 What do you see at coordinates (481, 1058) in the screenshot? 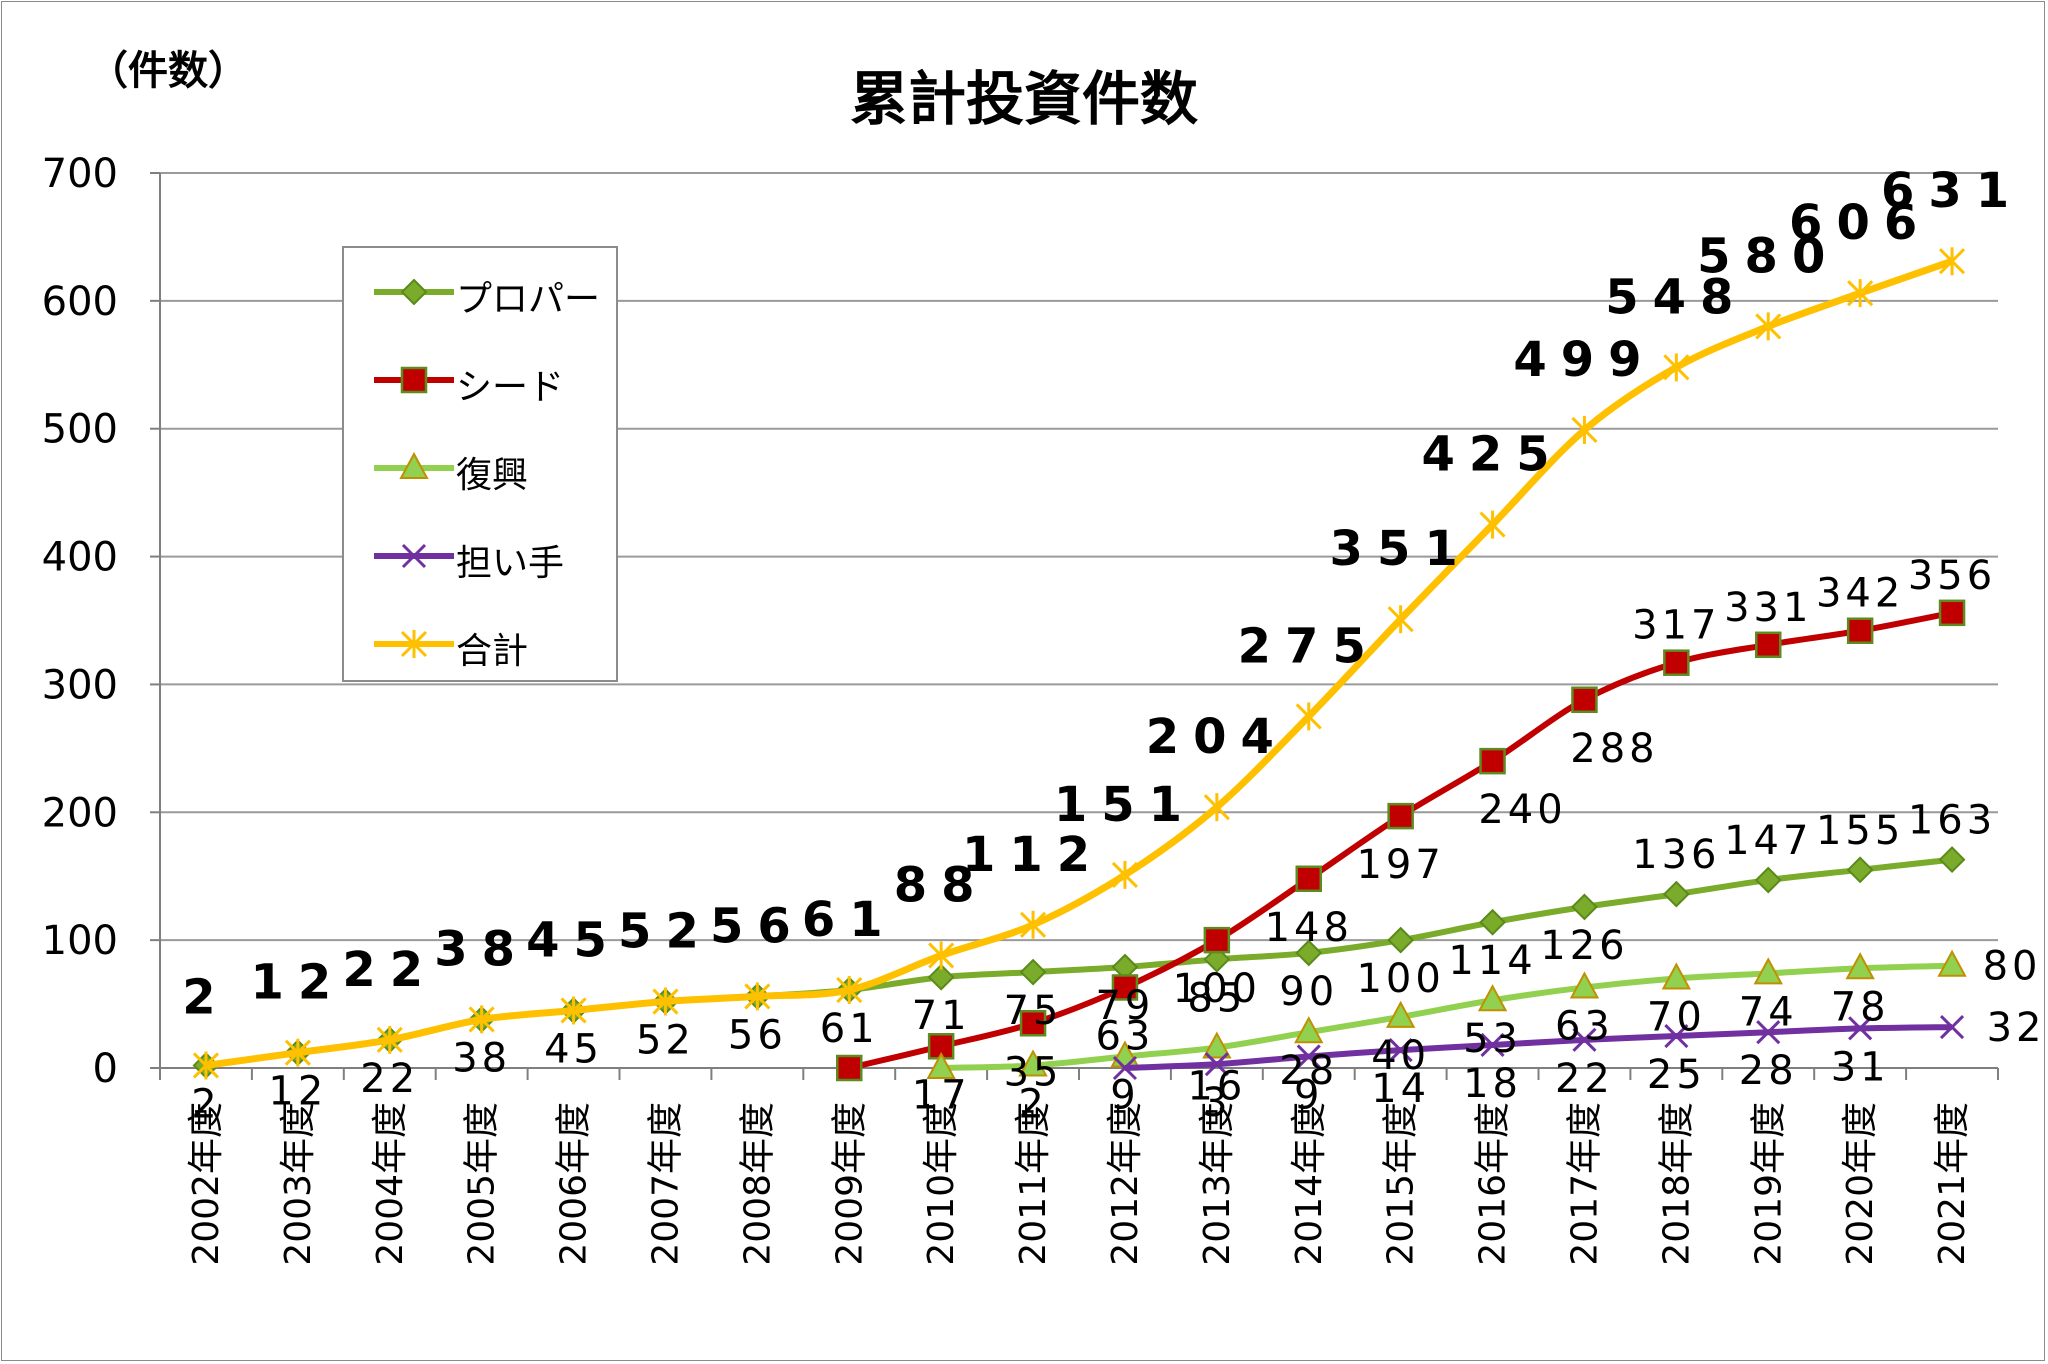
I see `data-label-プロパー: 38` at bounding box center [481, 1058].